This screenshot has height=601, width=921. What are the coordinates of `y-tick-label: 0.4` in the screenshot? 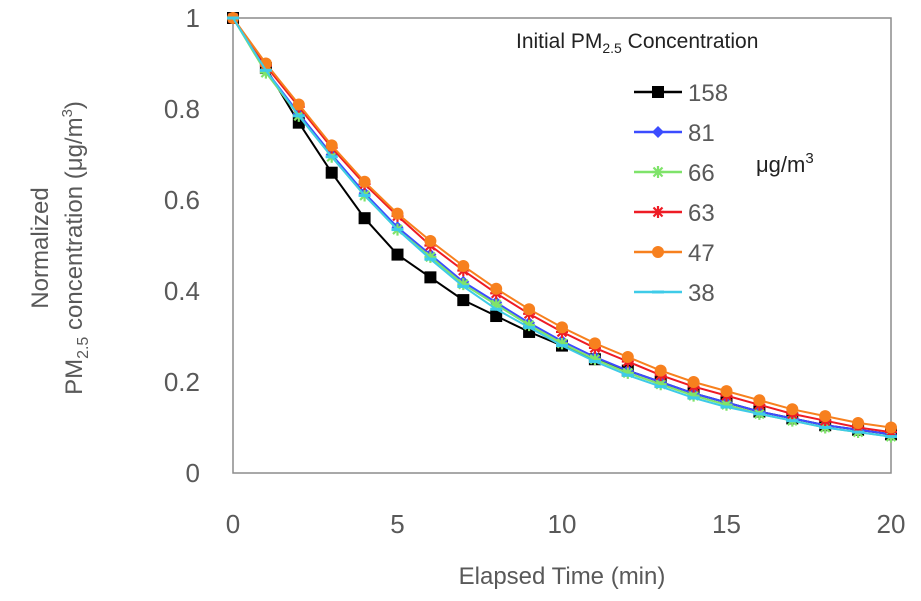 It's located at (182, 291).